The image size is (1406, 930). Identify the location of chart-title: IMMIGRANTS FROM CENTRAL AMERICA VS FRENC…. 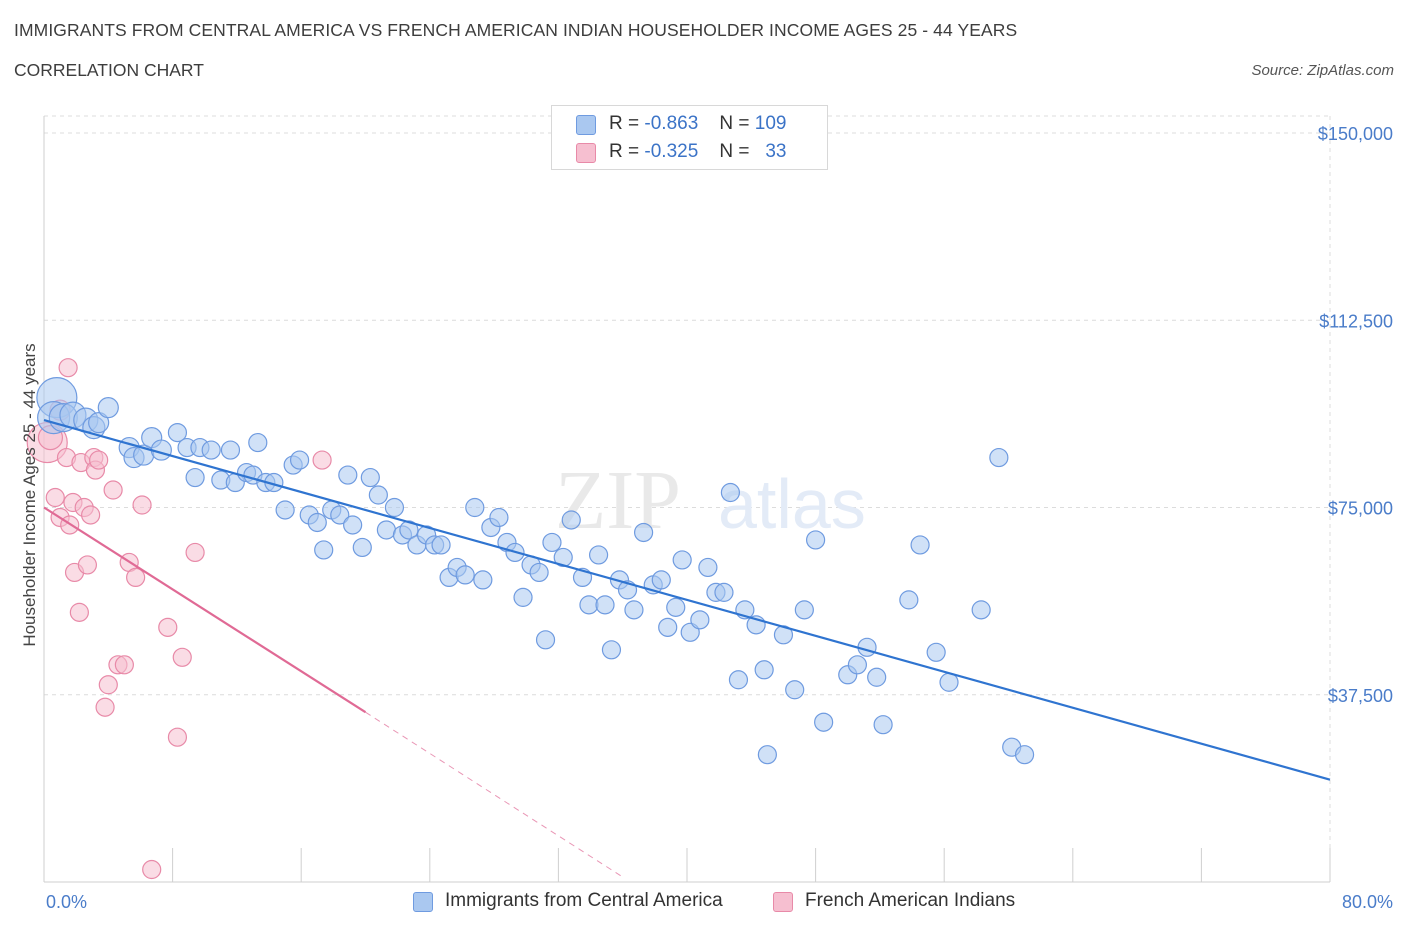
(516, 30).